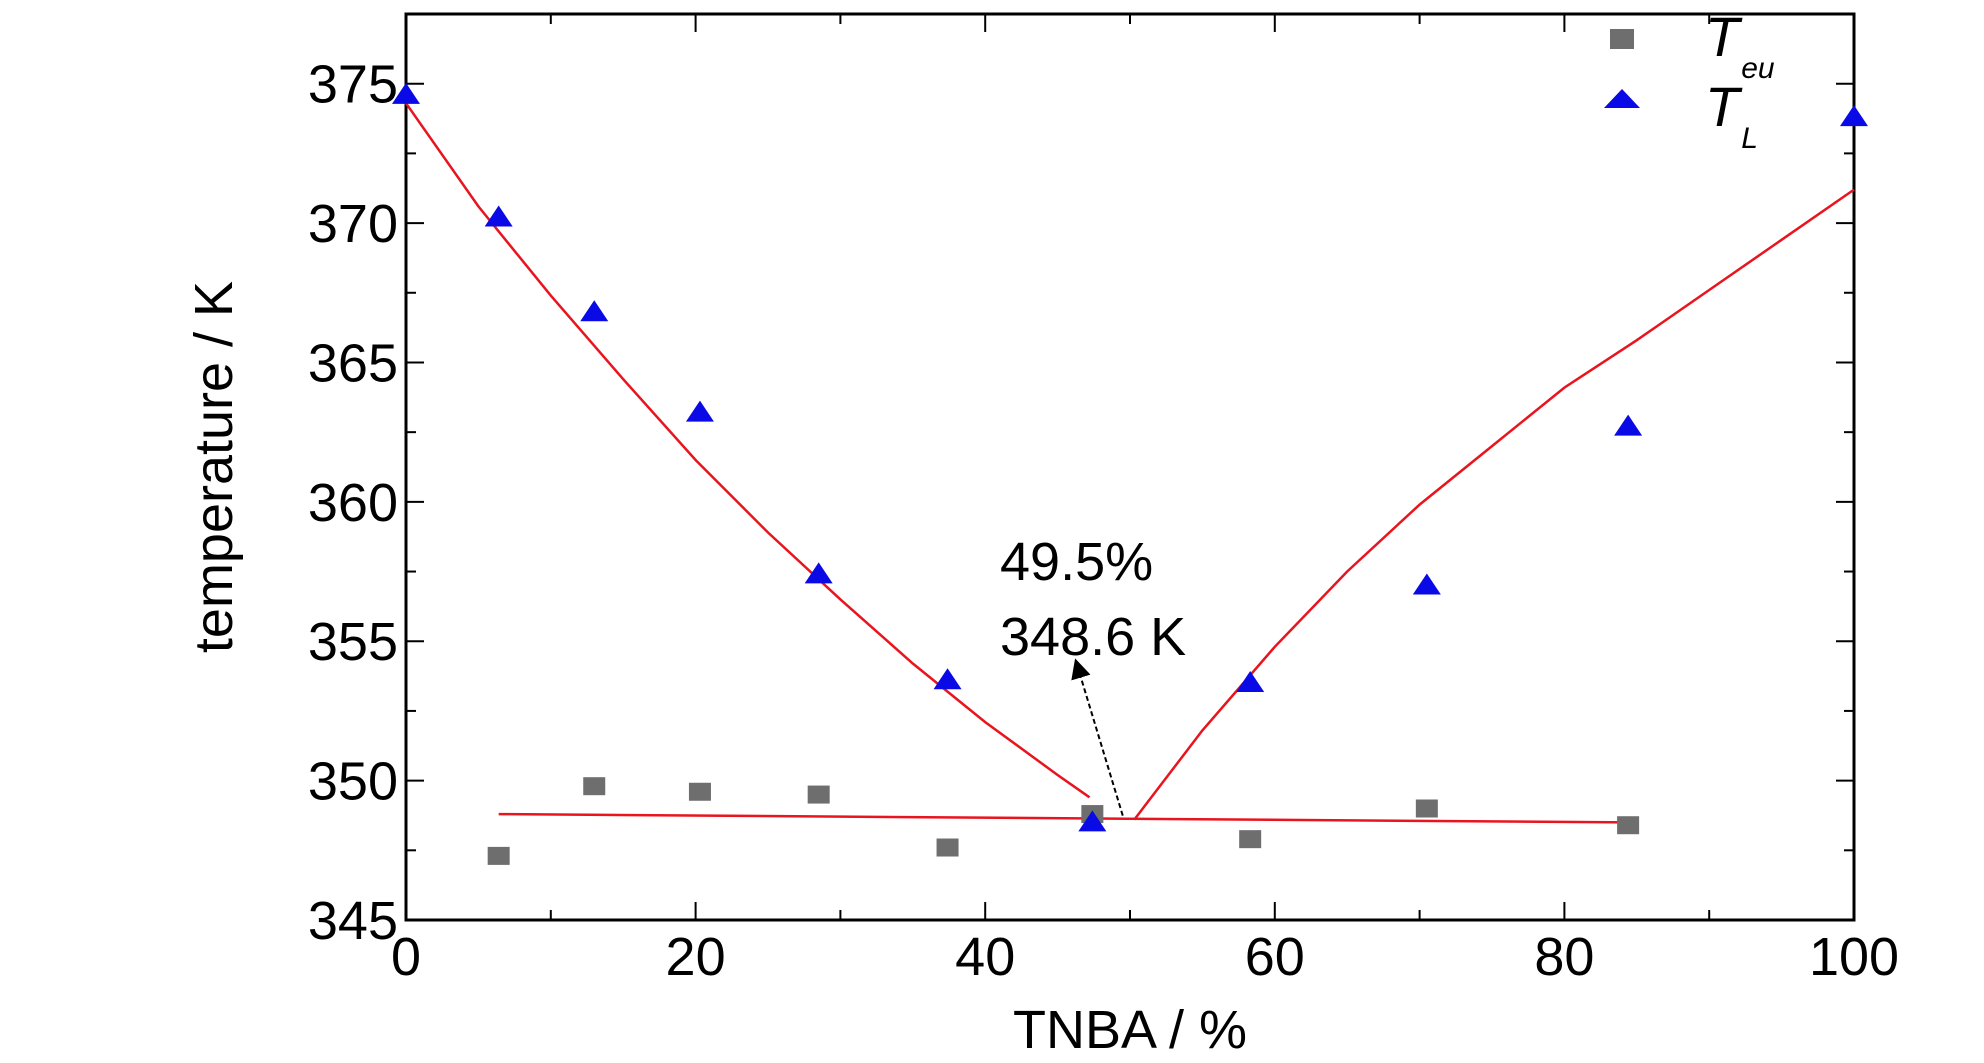 The height and width of the screenshot is (1063, 1984). What do you see at coordinates (985, 957) in the screenshot?
I see `x-tick-label: 40` at bounding box center [985, 957].